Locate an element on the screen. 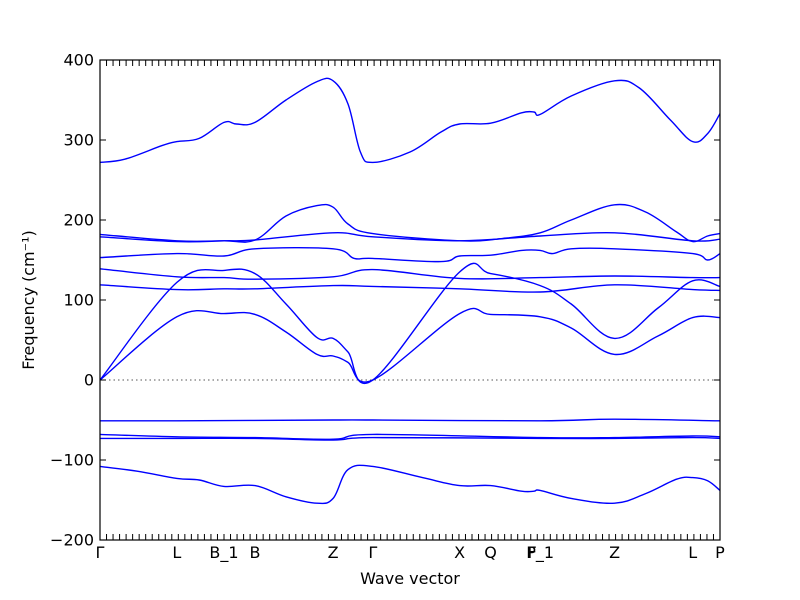  y-tick-label: 300 is located at coordinates (78, 140).